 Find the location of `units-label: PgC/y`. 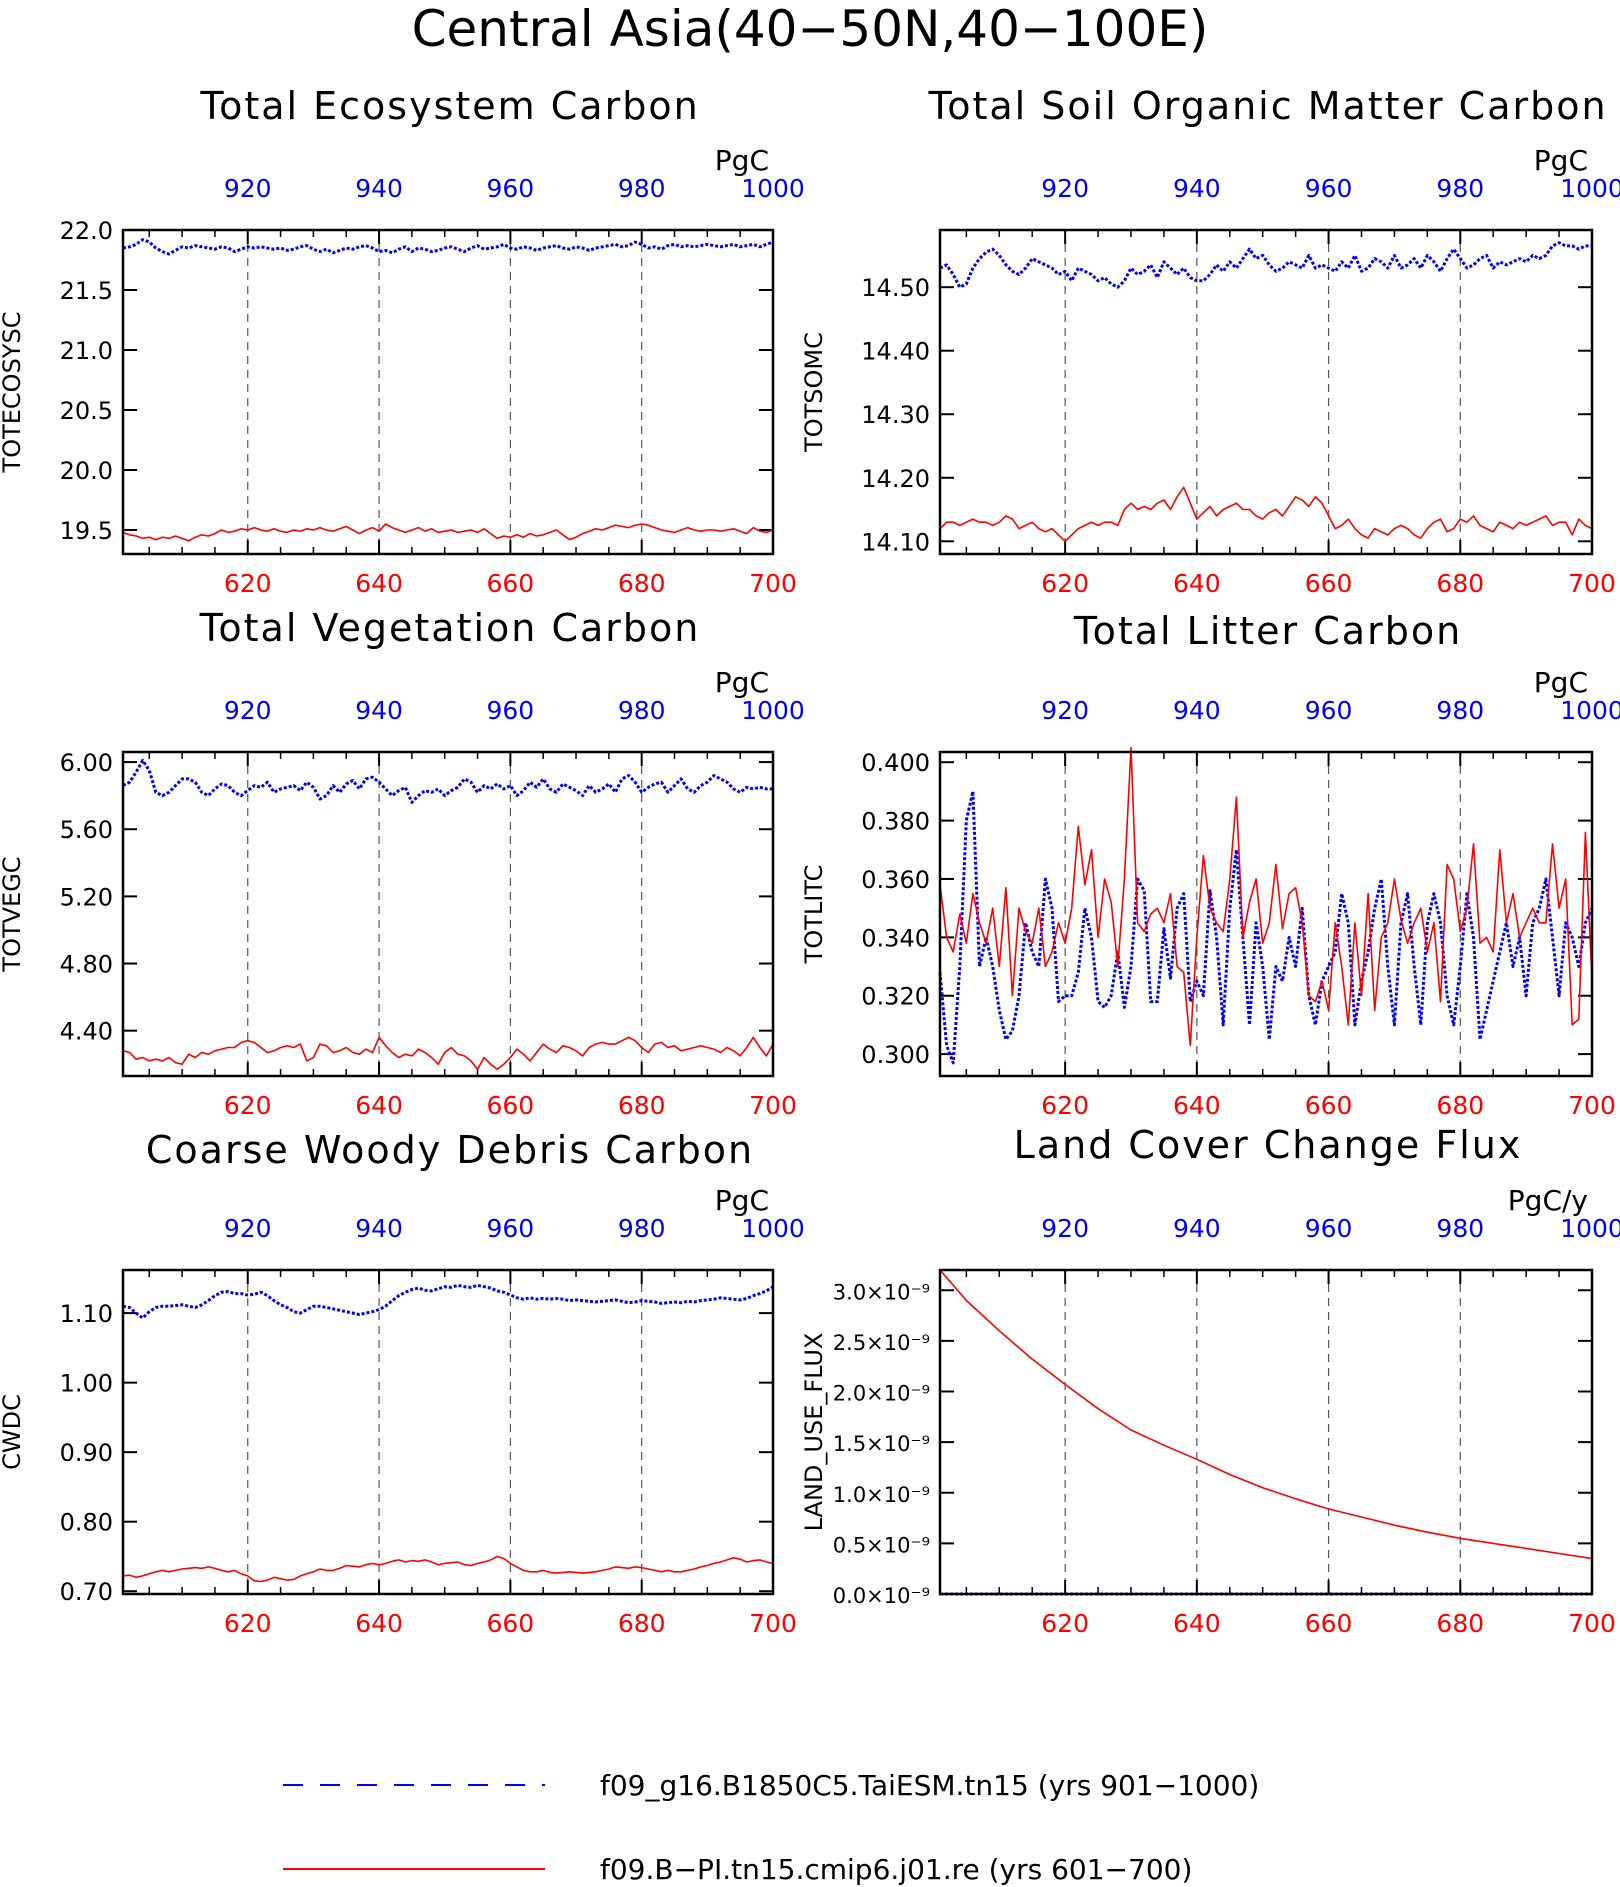

units-label: PgC/y is located at coordinates (1548, 1200).